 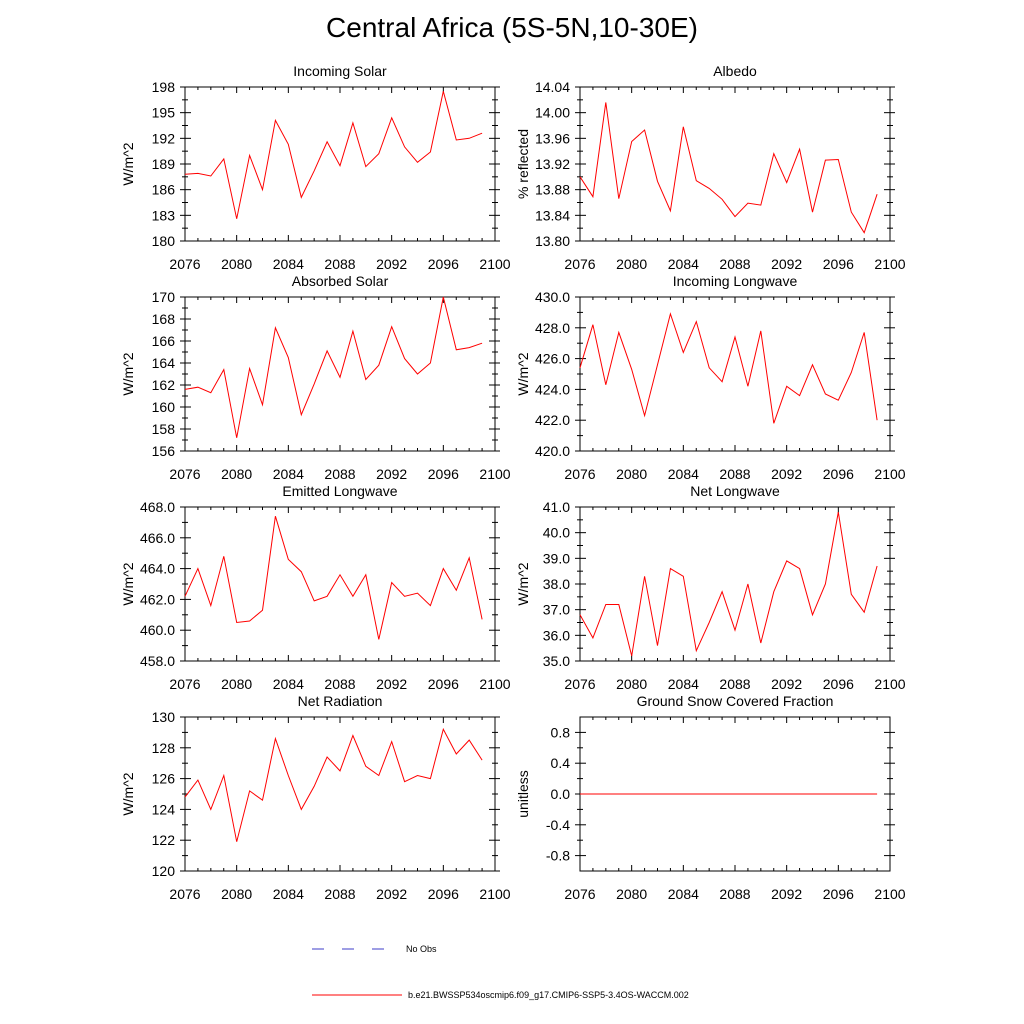 What do you see at coordinates (164, 407) in the screenshot?
I see `y-tick-label: 160` at bounding box center [164, 407].